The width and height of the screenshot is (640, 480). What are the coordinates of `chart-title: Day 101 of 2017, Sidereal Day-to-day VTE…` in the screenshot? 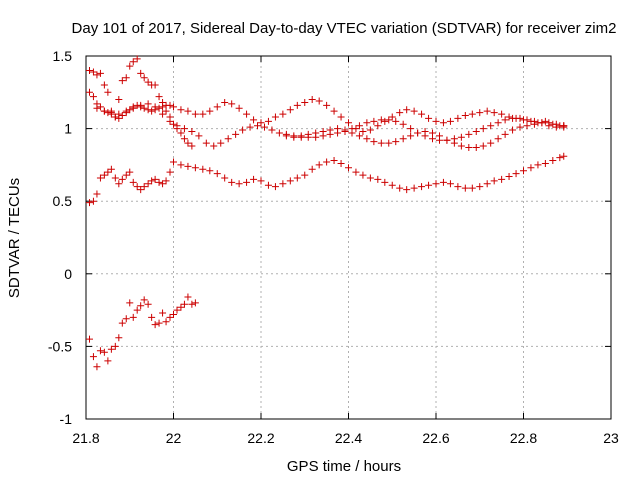 It's located at (344, 28).